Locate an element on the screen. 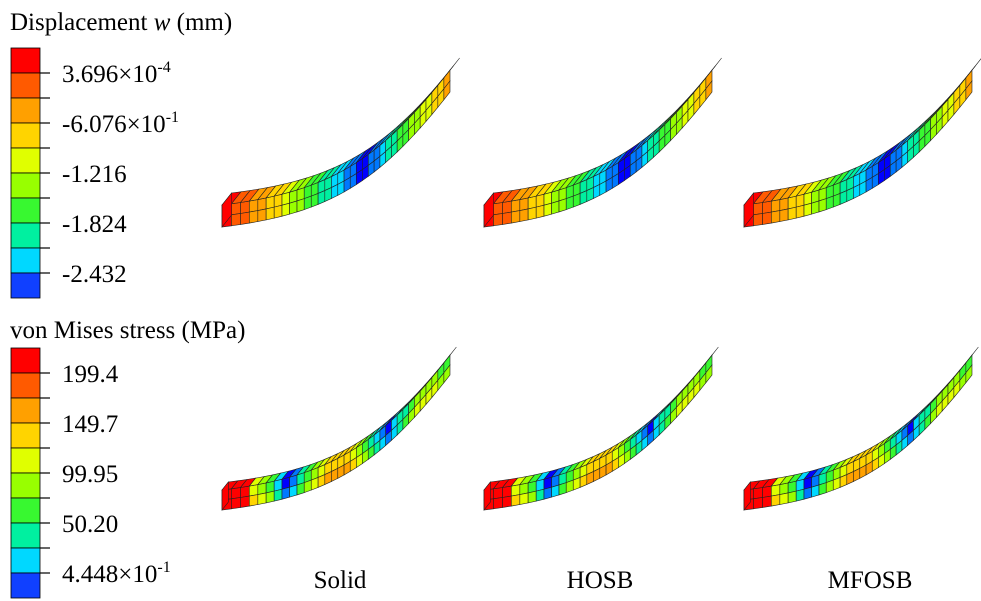 Image resolution: width=981 pixels, height=601 pixels. label-base: -1.824 is located at coordinates (94, 224).